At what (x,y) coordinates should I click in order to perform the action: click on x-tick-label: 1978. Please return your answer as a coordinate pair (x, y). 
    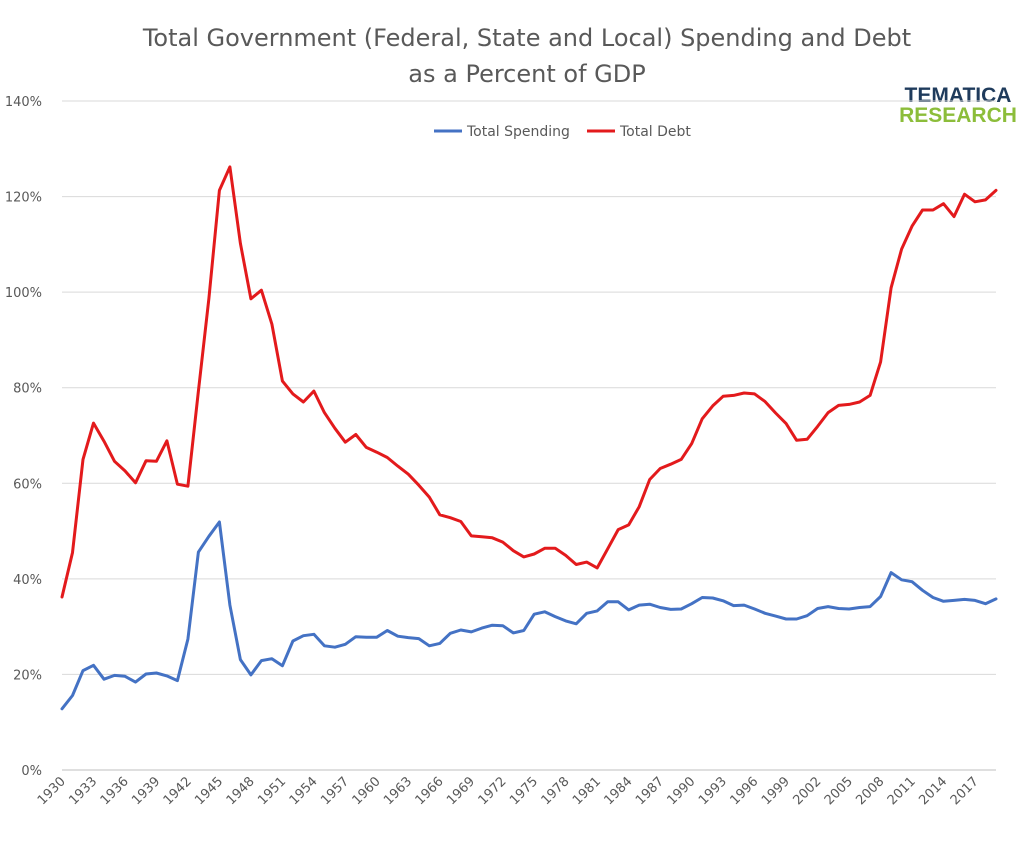
    Looking at the image, I should click on (556, 791).